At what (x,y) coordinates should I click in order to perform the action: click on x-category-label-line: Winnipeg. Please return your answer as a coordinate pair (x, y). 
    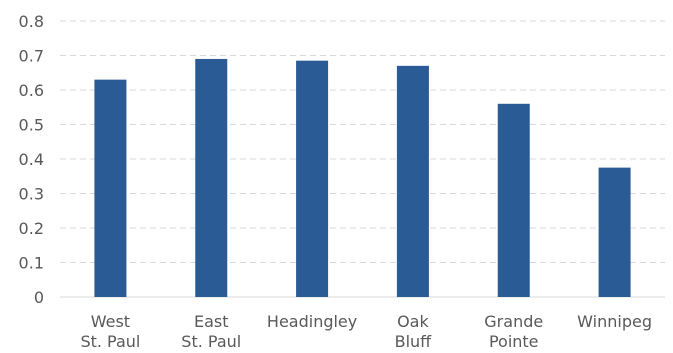
    Looking at the image, I should click on (614, 321).